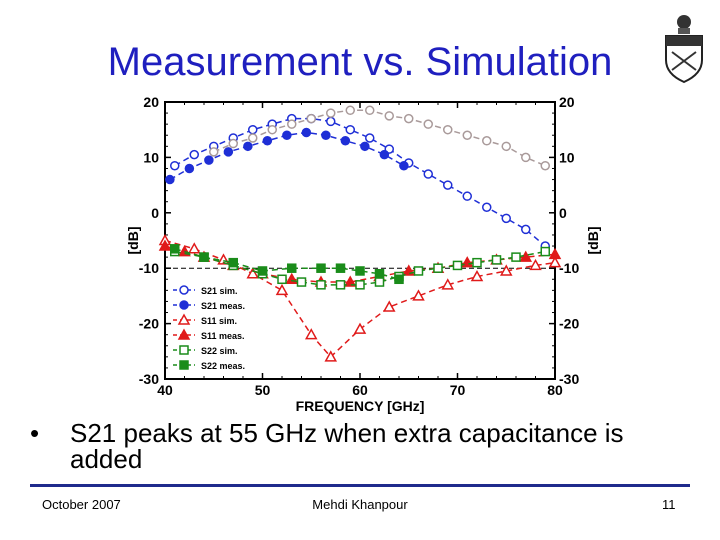  I want to click on y-axis-label-right: [dB], so click(593, 241).